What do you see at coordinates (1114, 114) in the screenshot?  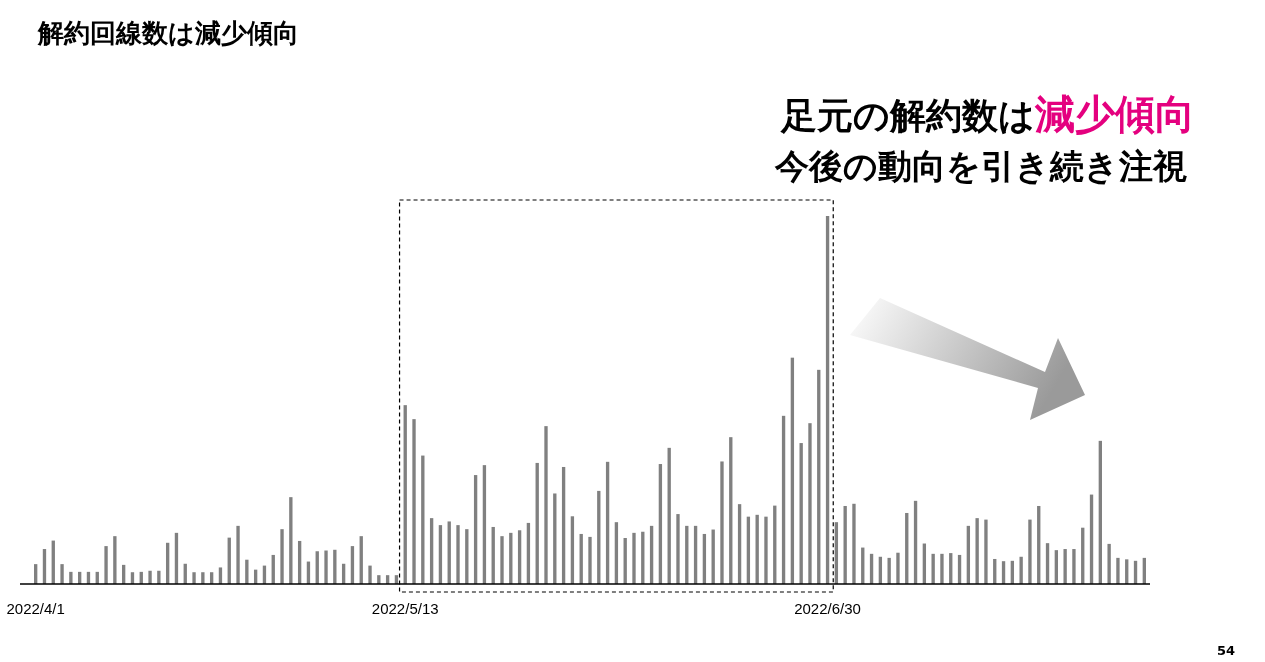 I see `text: 減少傾向` at bounding box center [1114, 114].